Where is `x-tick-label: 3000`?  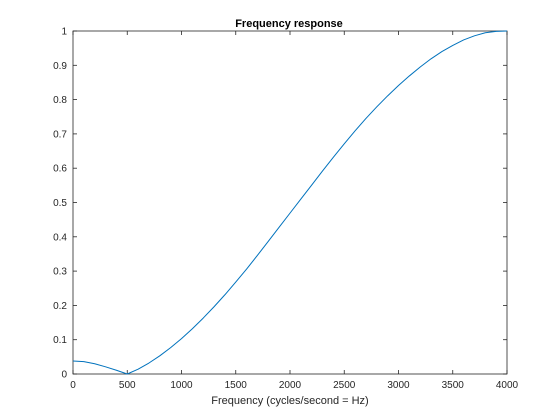
x-tick-label: 3000 is located at coordinates (398, 385).